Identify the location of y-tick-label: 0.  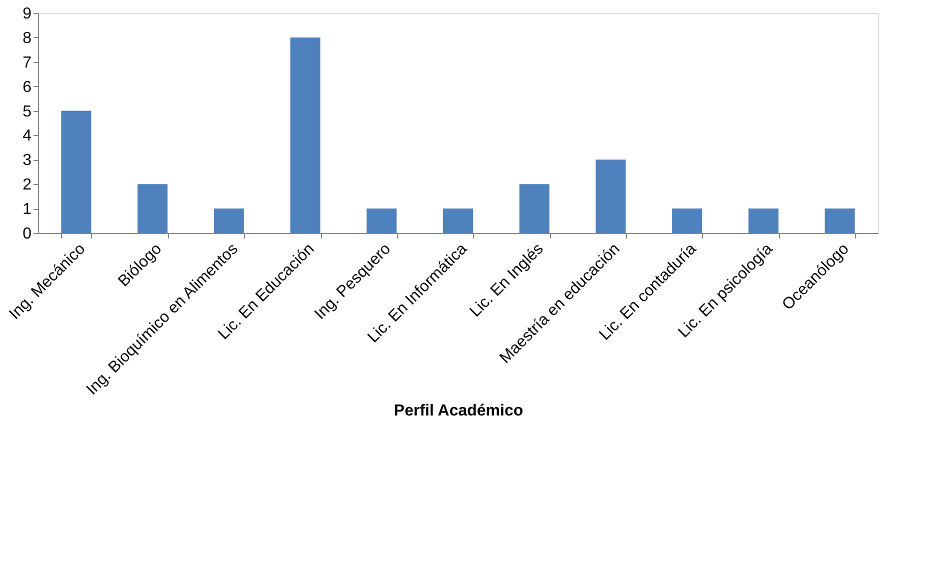
(27, 234).